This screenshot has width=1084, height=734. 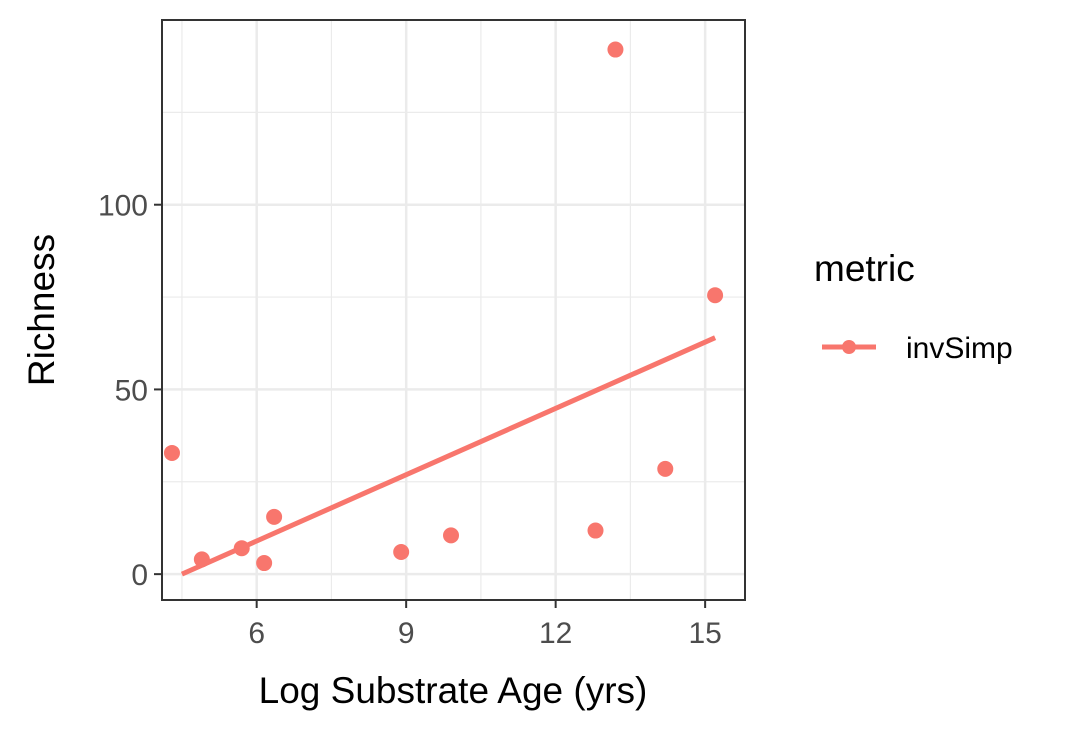 What do you see at coordinates (453, 690) in the screenshot?
I see `x-axis-title: Log Substrate Age (yrs)` at bounding box center [453, 690].